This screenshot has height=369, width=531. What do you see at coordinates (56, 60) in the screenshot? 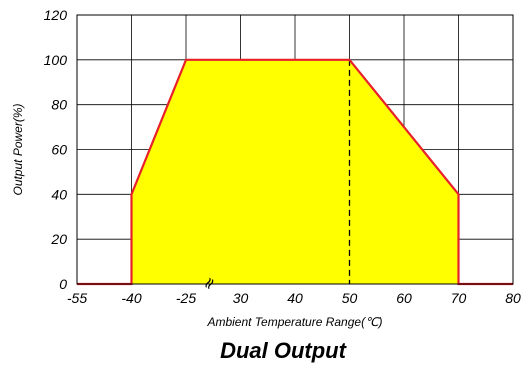
I see `y-tick-label: 100` at bounding box center [56, 60].